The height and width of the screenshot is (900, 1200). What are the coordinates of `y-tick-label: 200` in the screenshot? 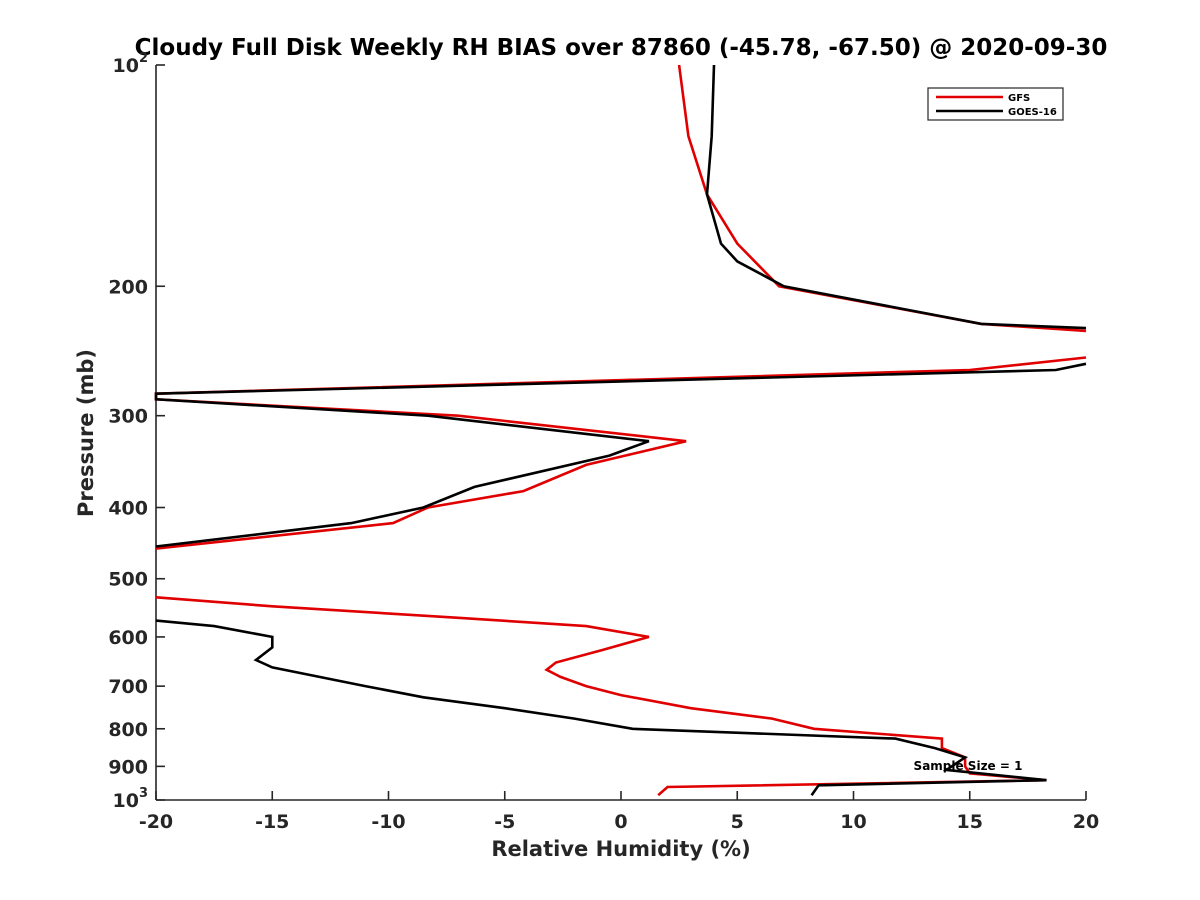 It's located at (128, 287).